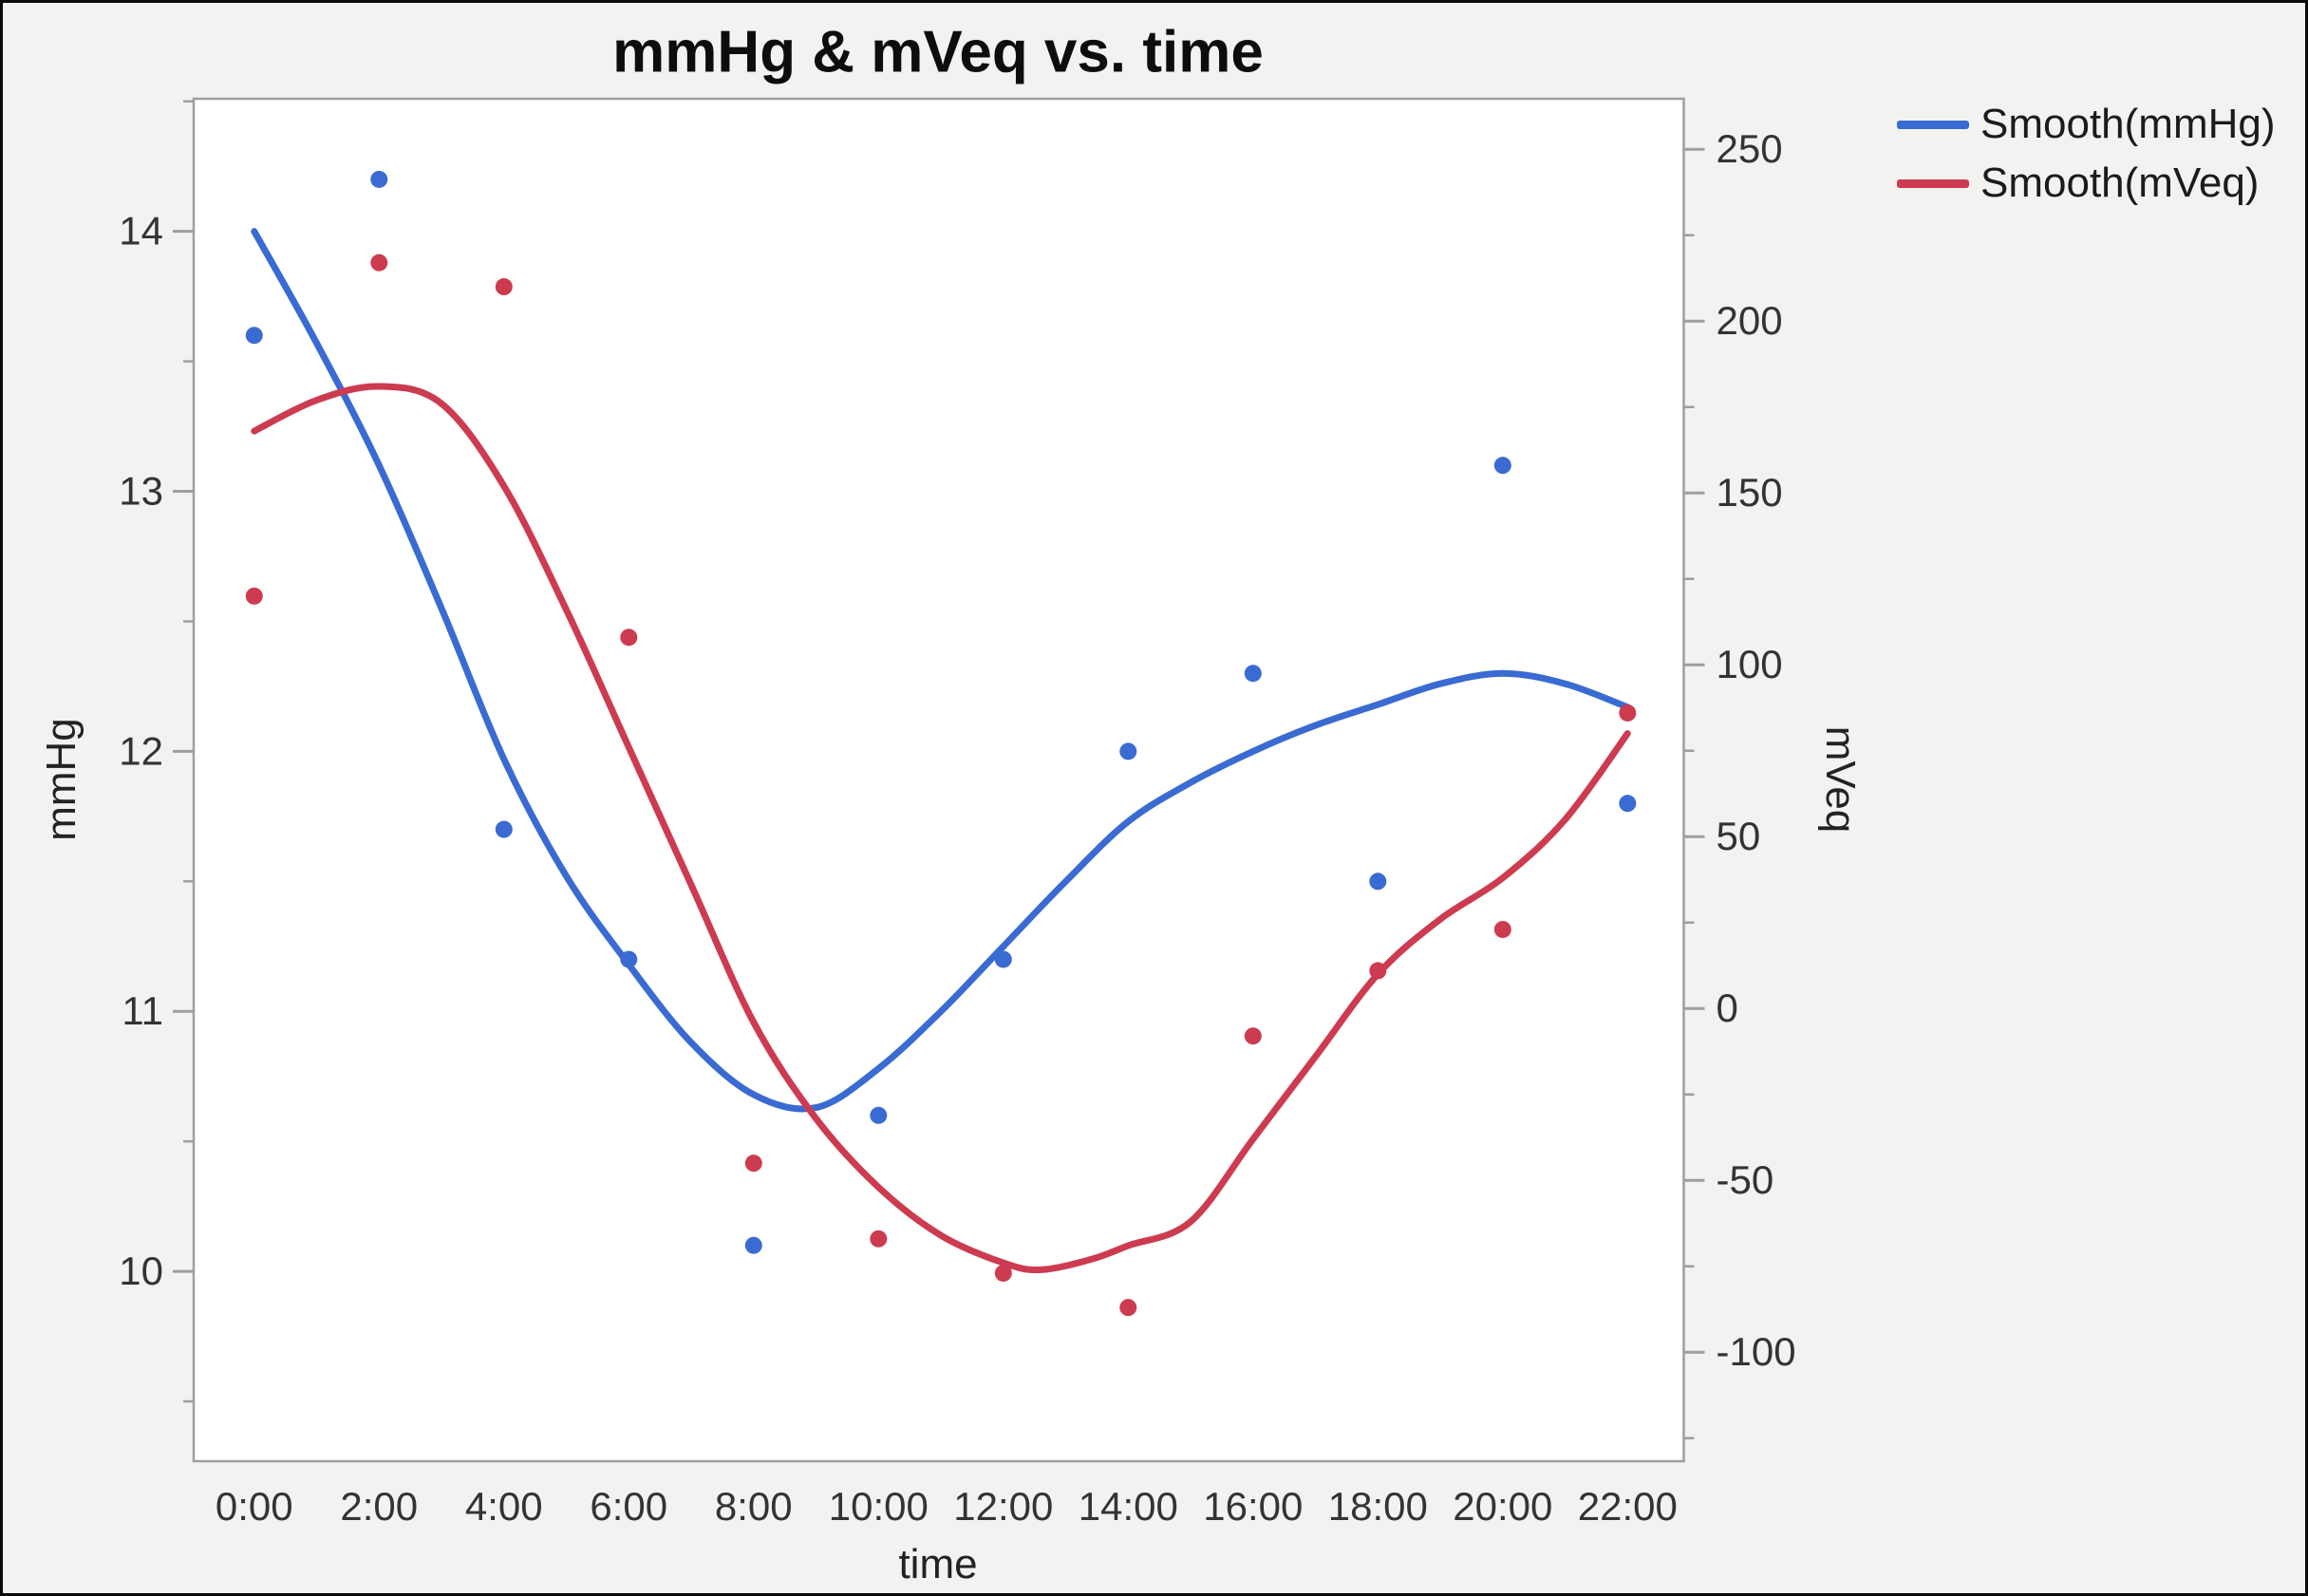 The image size is (2308, 1596). Describe the element at coordinates (141, 750) in the screenshot. I see `left-axis-tick-label: 12` at that location.